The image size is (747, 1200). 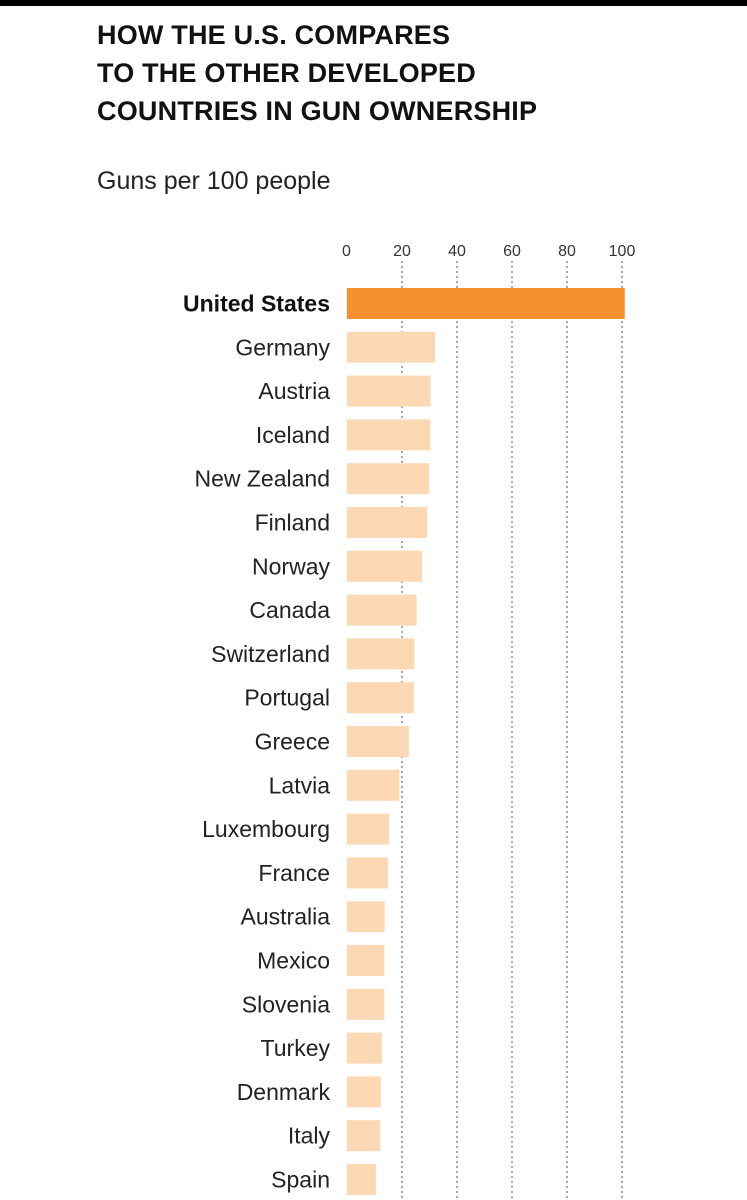 I want to click on bar-spain, so click(x=361, y=1179).